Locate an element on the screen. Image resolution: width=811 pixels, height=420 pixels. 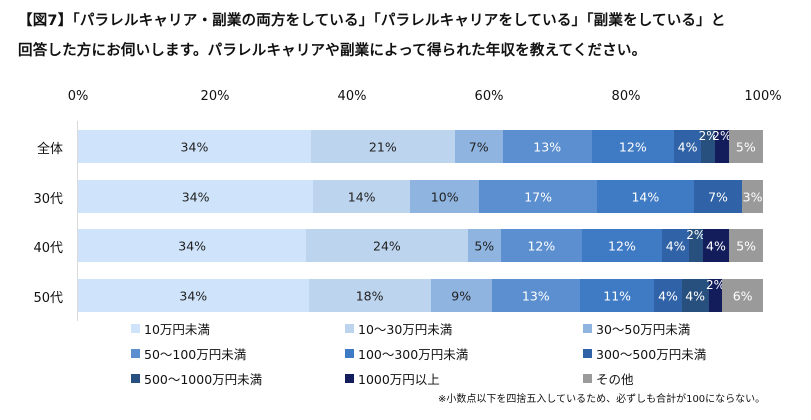
stacked-bar: 34% 21% 7% 13% 12% 4% 2% 2% 5% is located at coordinates (420, 146).